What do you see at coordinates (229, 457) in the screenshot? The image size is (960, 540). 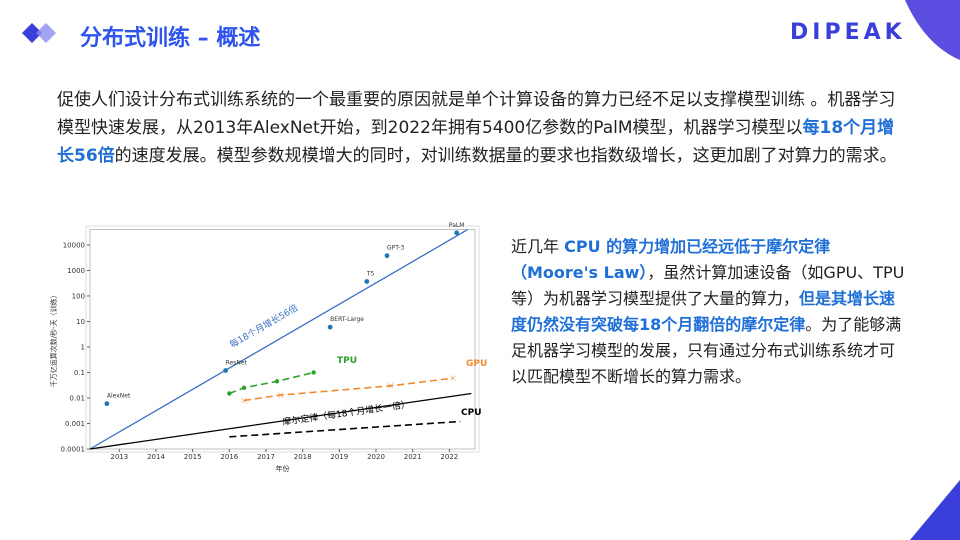 I see `x-tick-label: 2016` at bounding box center [229, 457].